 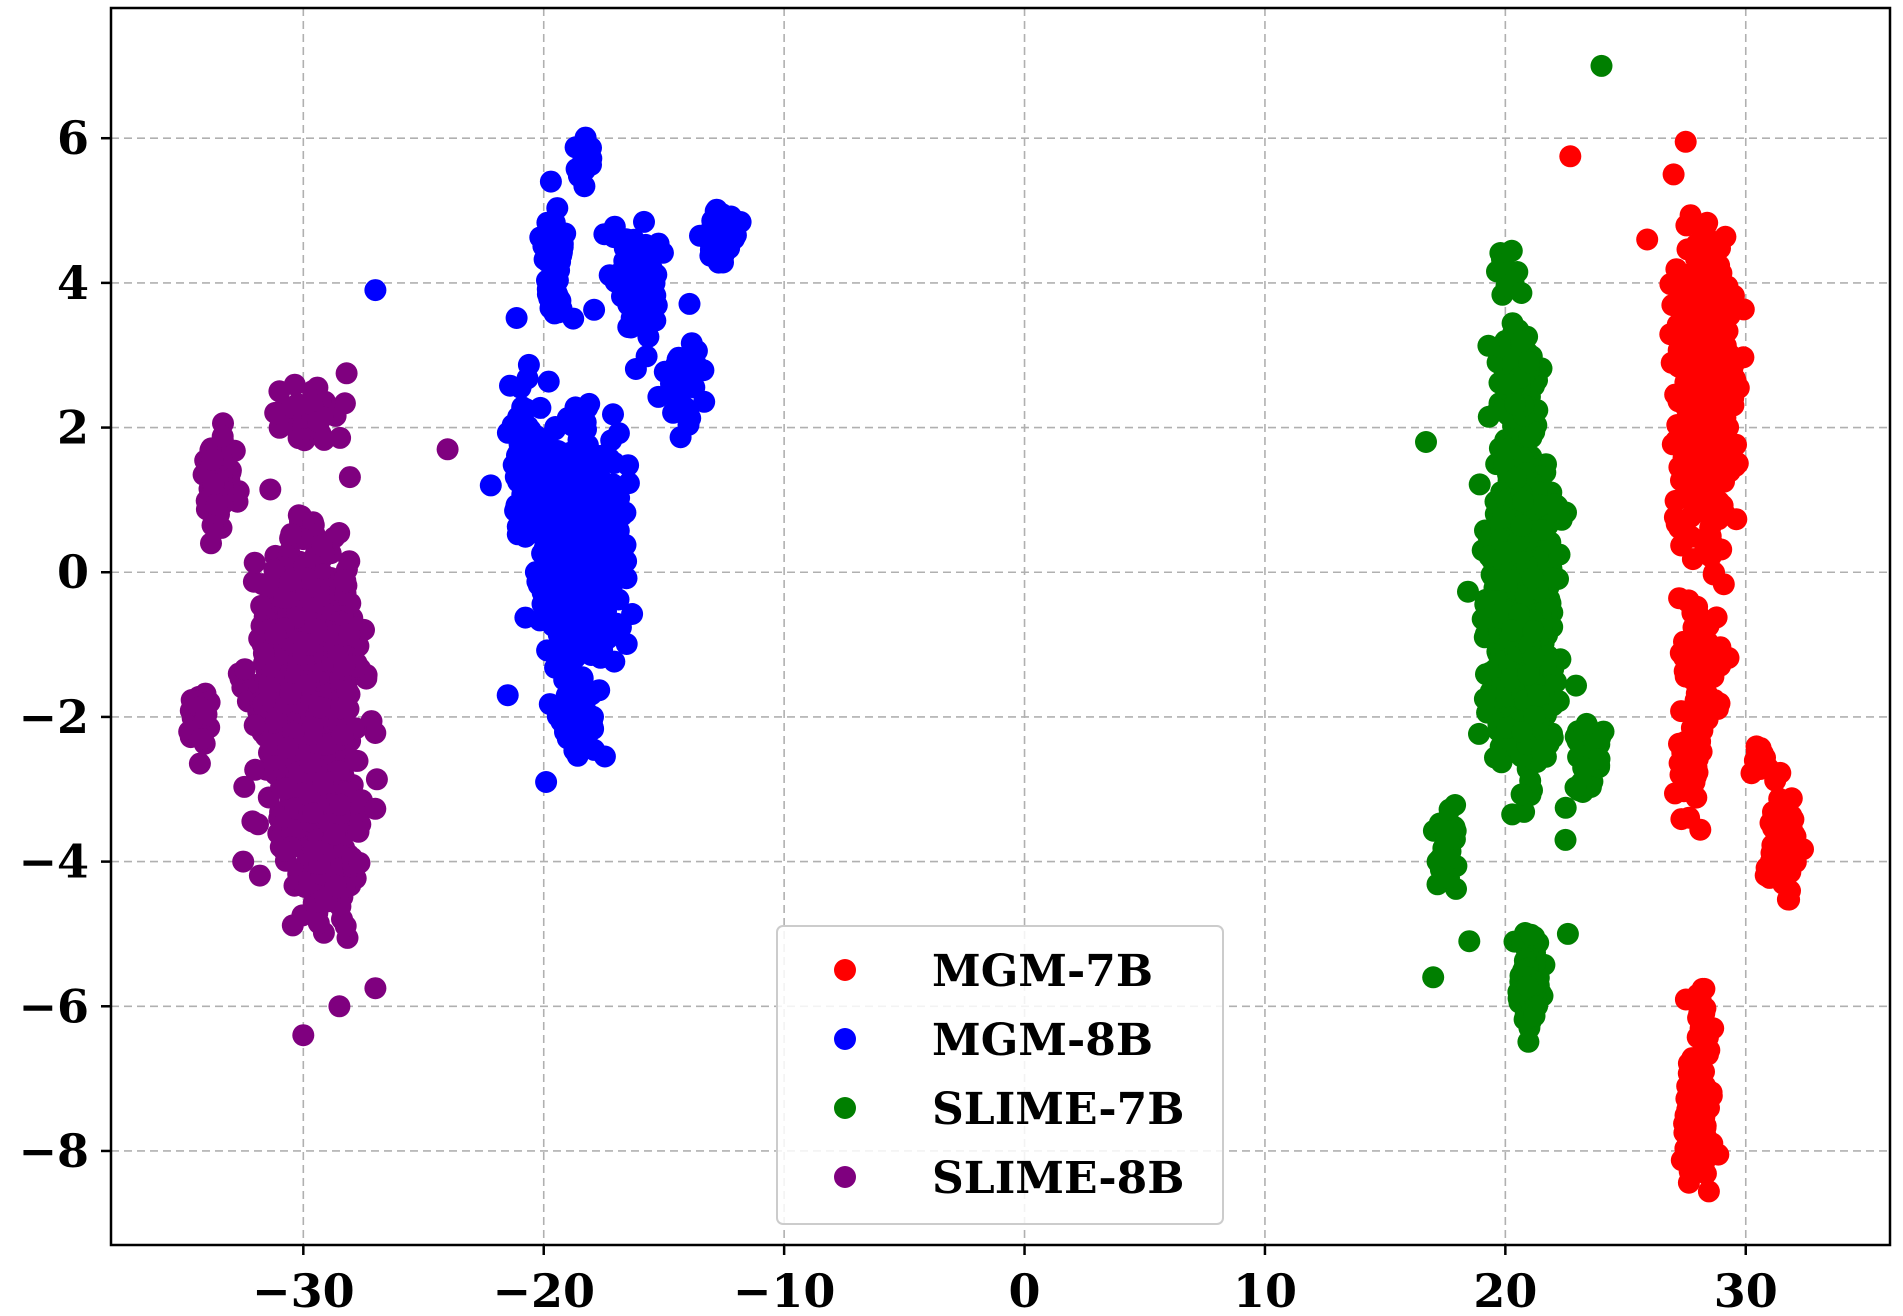 I want to click on legend-marker, so click(x=845, y=1108).